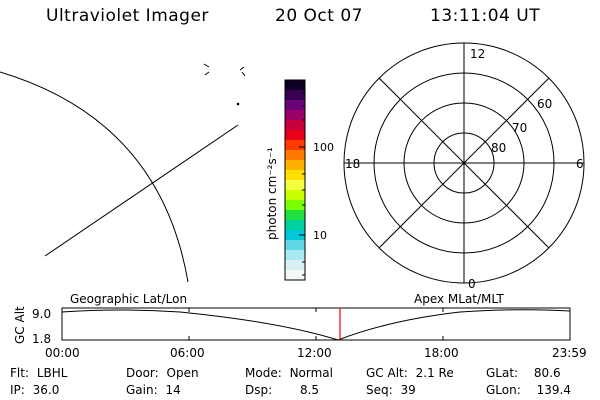 This screenshot has height=400, width=600. What do you see at coordinates (408, 390) in the screenshot?
I see `info-value: 39` at bounding box center [408, 390].